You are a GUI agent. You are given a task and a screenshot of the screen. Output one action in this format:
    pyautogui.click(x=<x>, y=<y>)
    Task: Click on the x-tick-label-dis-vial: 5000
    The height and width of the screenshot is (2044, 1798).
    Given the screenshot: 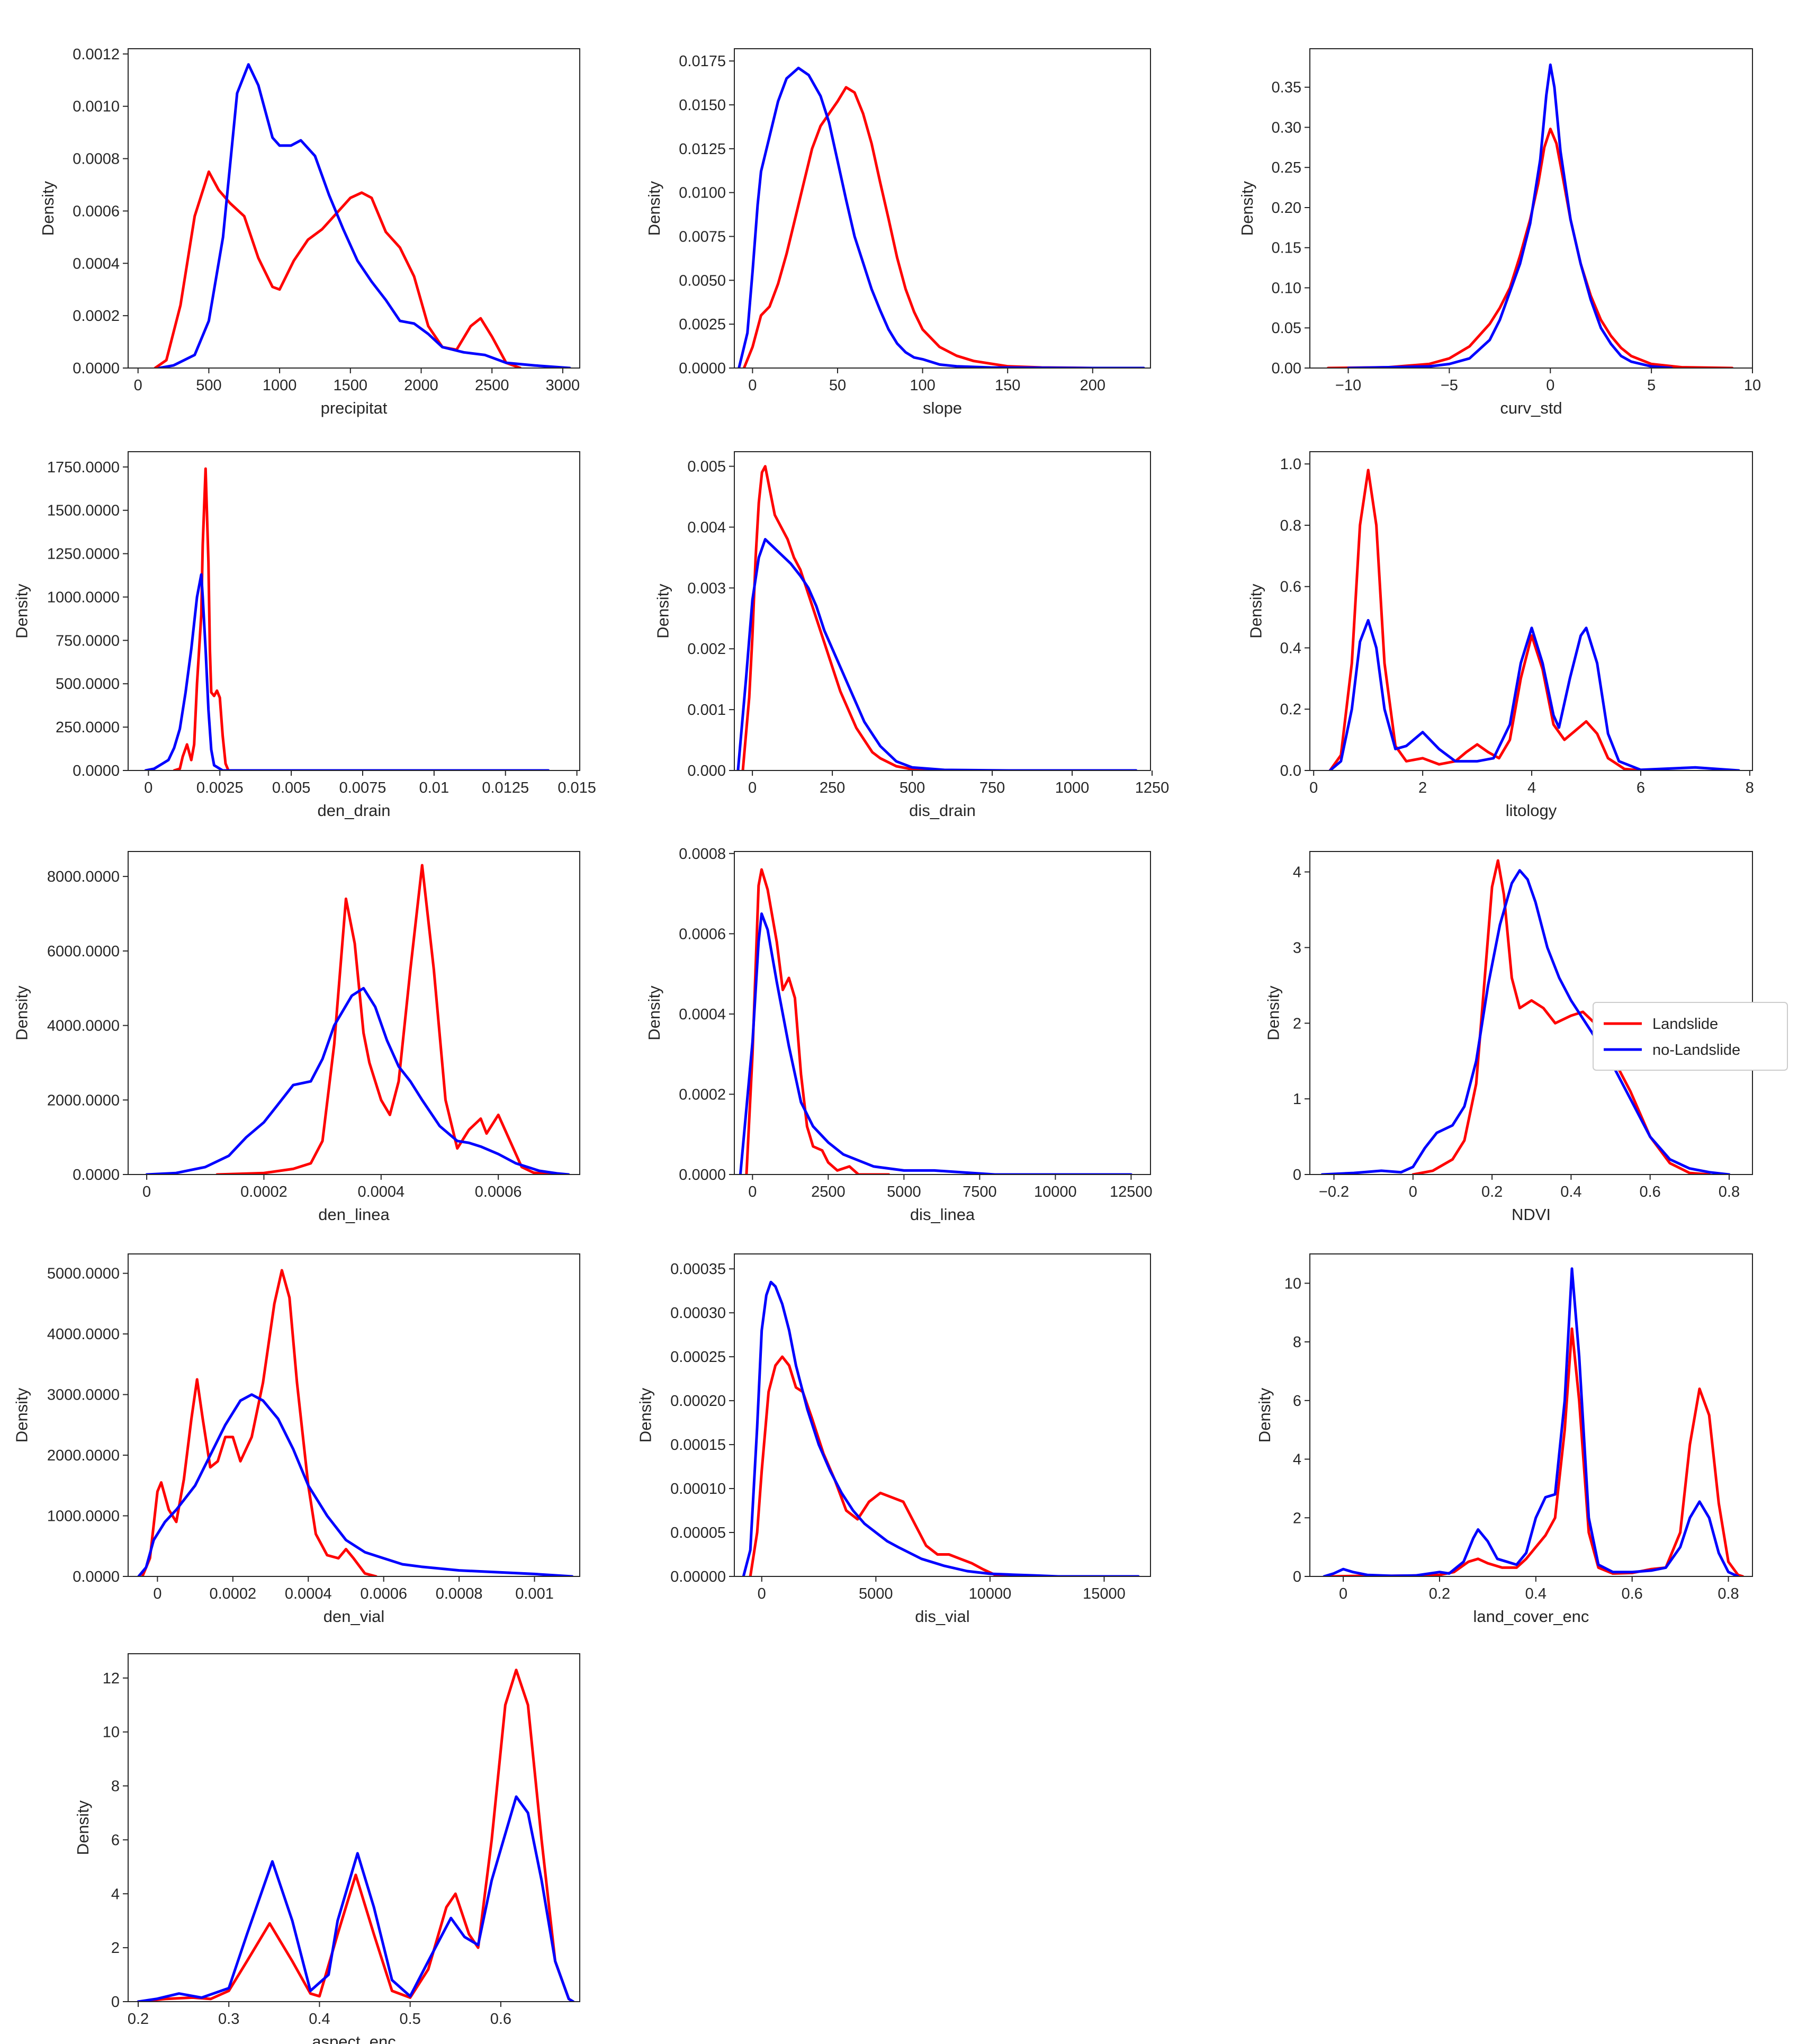 What is the action you would take?
    pyautogui.click(x=876, y=1593)
    